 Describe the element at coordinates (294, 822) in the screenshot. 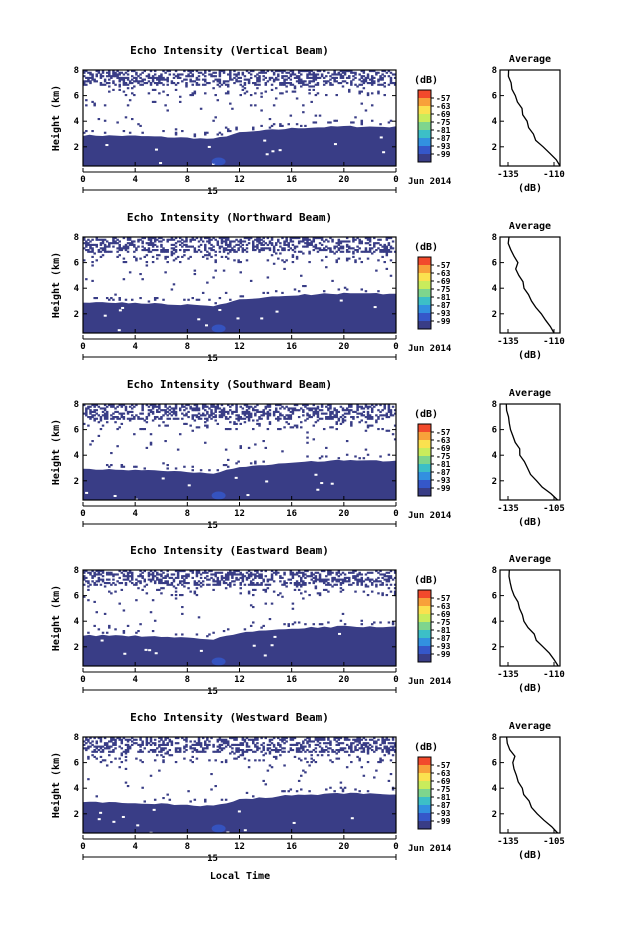

I see `echo-gap` at that location.